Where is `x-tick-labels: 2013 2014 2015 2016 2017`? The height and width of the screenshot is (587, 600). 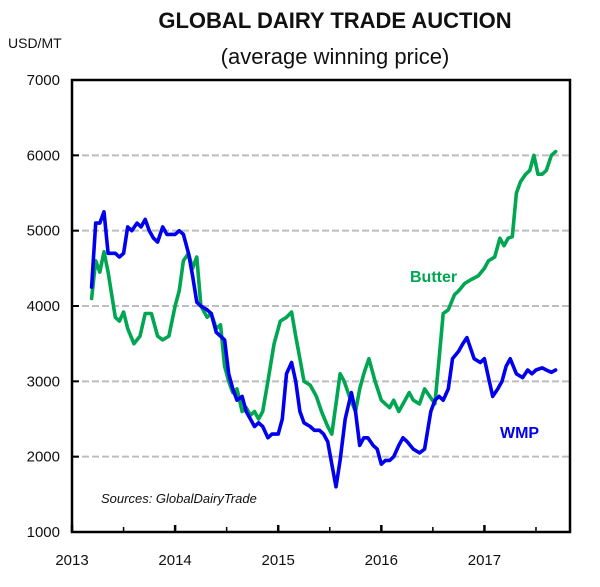
x-tick-labels: 2013 2014 2015 2016 2017 is located at coordinates (278, 560).